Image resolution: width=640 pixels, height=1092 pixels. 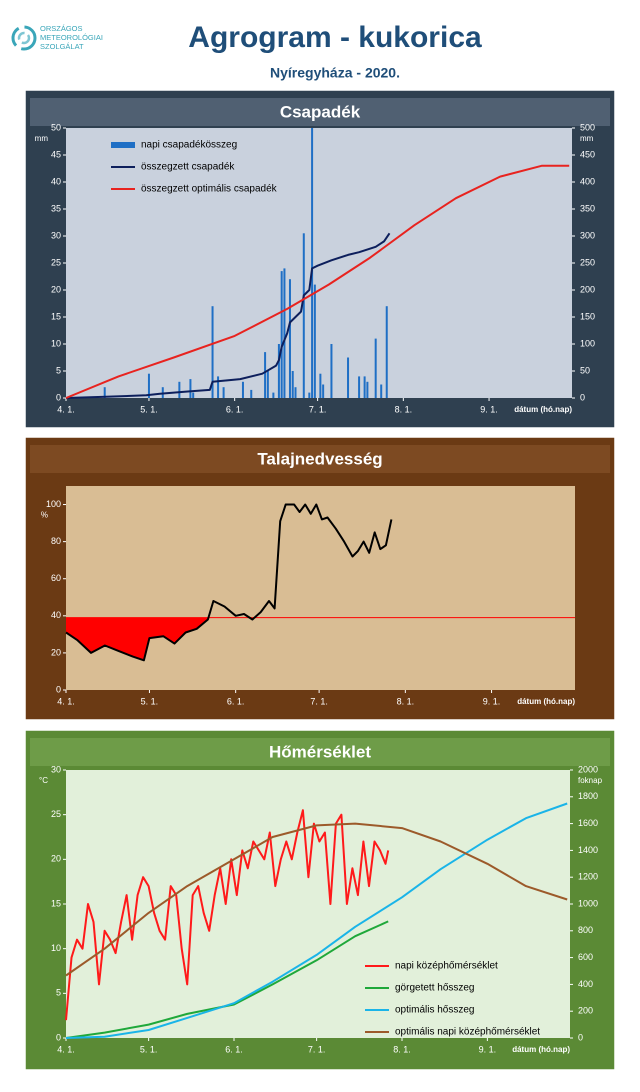 I want to click on y-tick-label: 60, so click(x=56, y=578).